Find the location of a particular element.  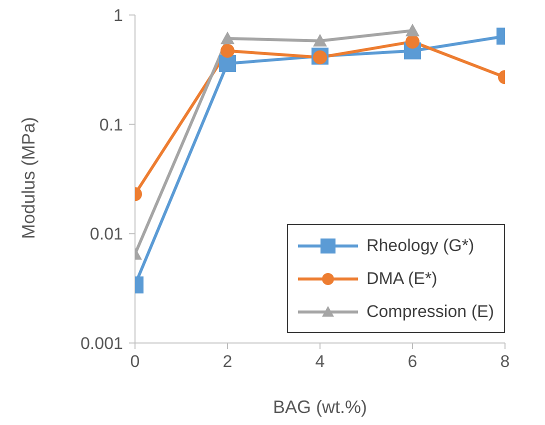

legend-label: DMA (E*) is located at coordinates (401, 279).